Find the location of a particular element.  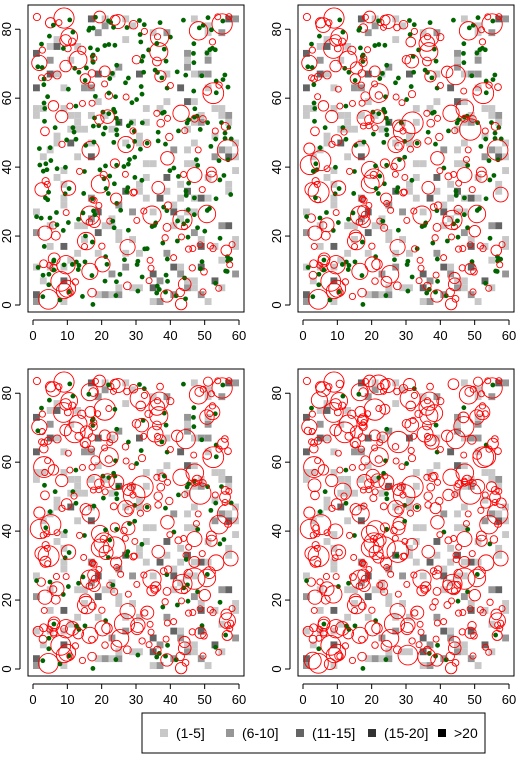

x-tick-label: 60 is located at coordinates (509, 699).